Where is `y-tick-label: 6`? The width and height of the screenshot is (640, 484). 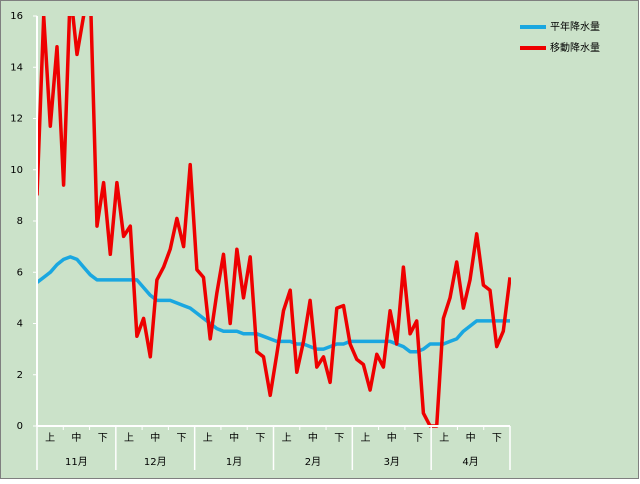
y-tick-label: 6 is located at coordinates (20, 272).